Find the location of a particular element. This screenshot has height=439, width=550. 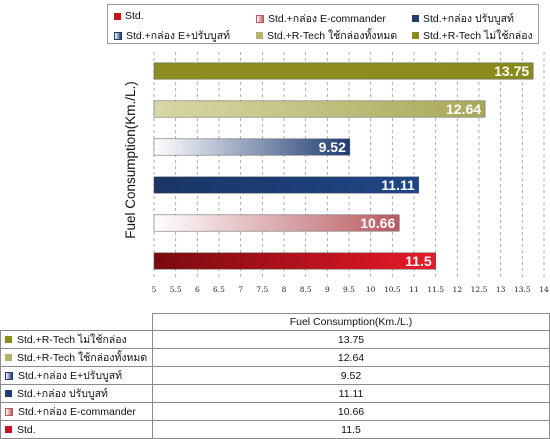

x-tick-label: 13.5 is located at coordinates (522, 289).